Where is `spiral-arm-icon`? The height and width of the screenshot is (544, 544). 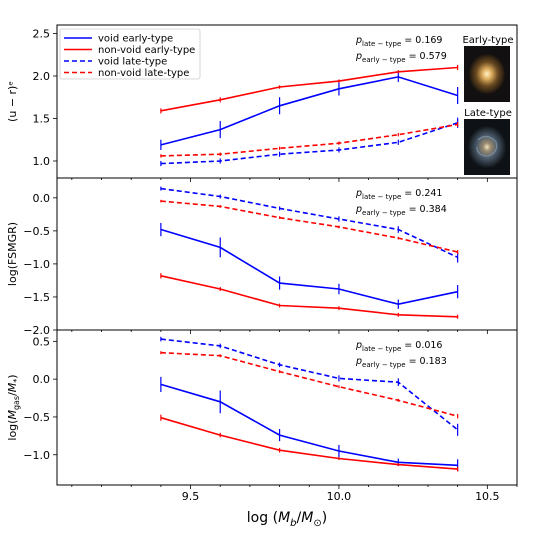
spiral-arm-icon is located at coordinates (487, 146).